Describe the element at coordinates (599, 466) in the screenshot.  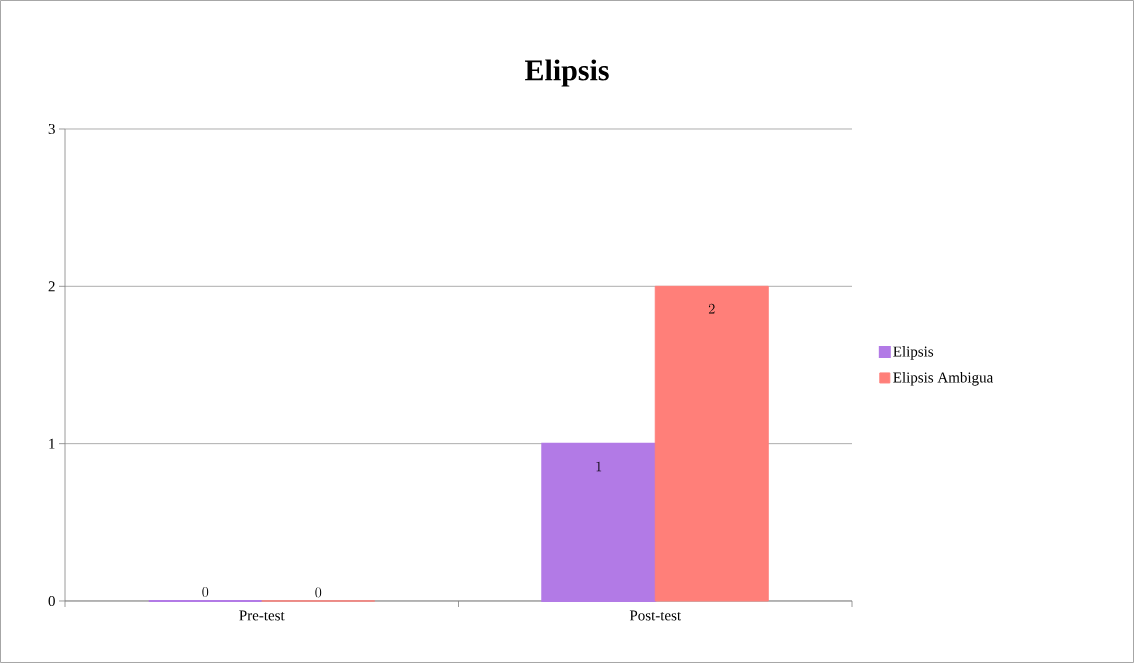
I see `data-label: 1` at that location.